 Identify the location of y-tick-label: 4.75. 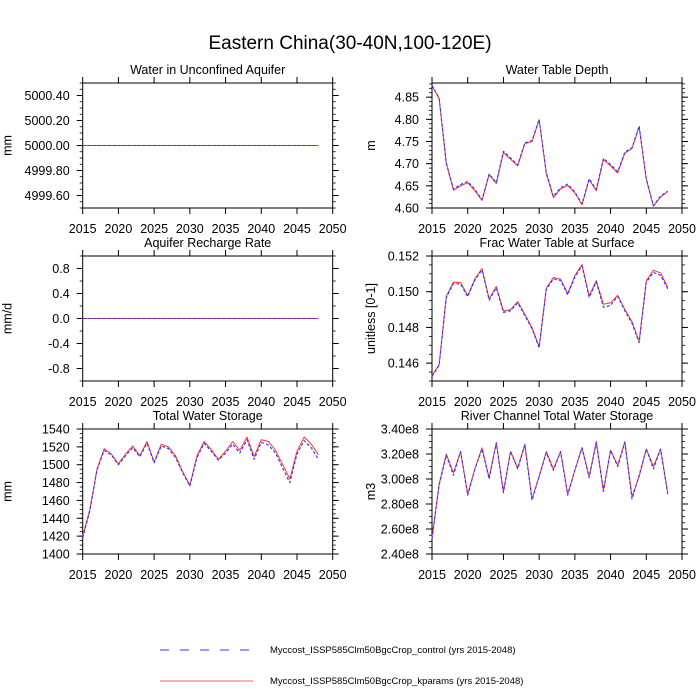
(407, 142).